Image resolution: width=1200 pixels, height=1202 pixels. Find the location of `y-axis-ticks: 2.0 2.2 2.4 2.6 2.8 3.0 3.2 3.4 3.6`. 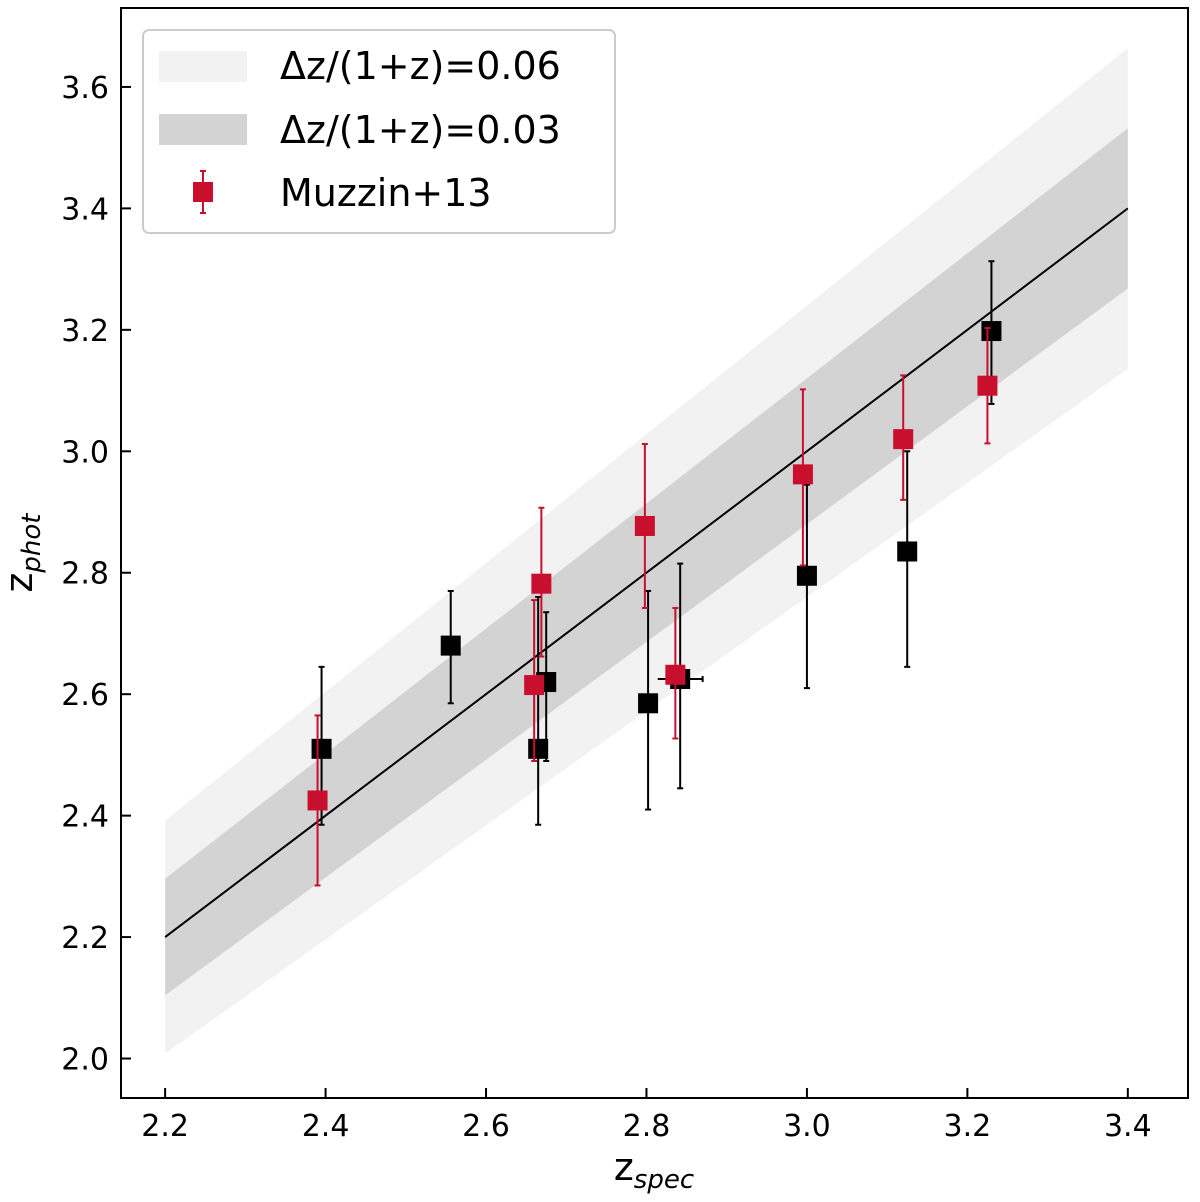

y-axis-ticks: 2.0 2.2 2.4 2.6 2.8 3.0 3.2 3.4 3.6 is located at coordinates (96, 574).